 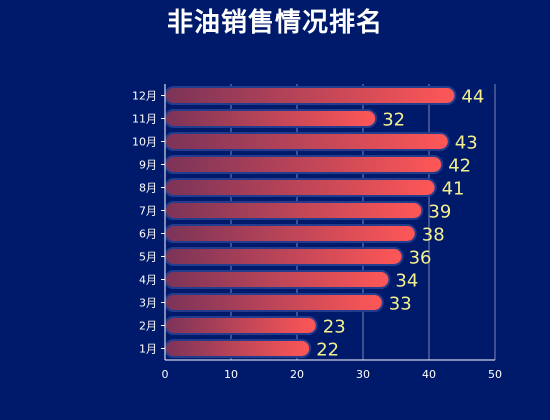 What do you see at coordinates (148, 165) in the screenshot?
I see `y-tick-label: 9月` at bounding box center [148, 165].